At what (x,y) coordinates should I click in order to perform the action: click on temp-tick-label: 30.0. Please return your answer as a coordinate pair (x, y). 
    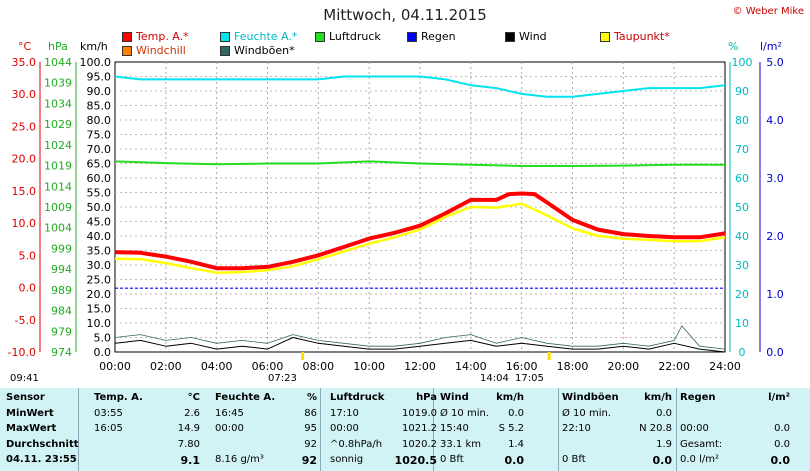
    Looking at the image, I should click on (24, 94).